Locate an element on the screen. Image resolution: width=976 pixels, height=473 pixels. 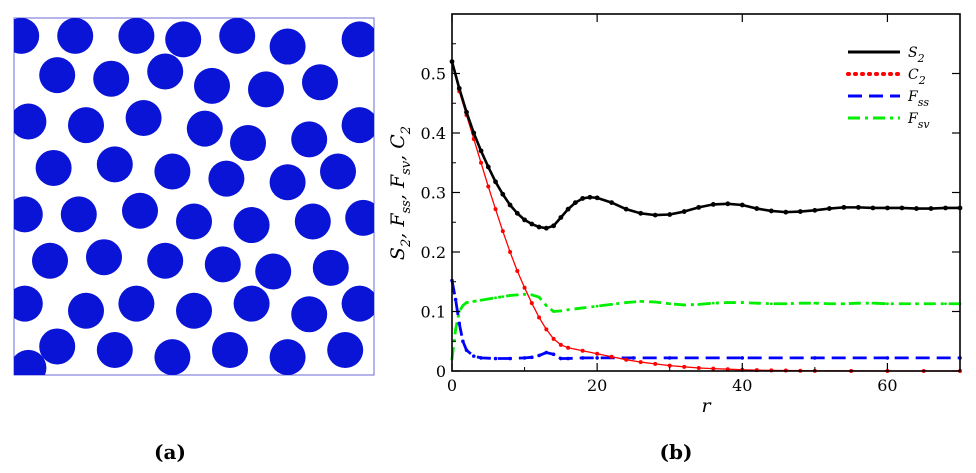
ylabel-main: S is located at coordinates (398, 253).